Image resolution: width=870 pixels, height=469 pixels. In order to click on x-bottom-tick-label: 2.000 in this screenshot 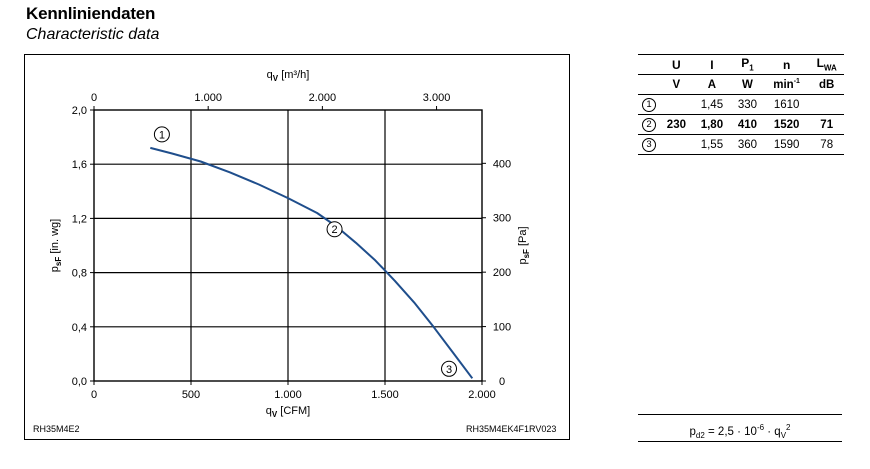, I will do `click(482, 395)`.